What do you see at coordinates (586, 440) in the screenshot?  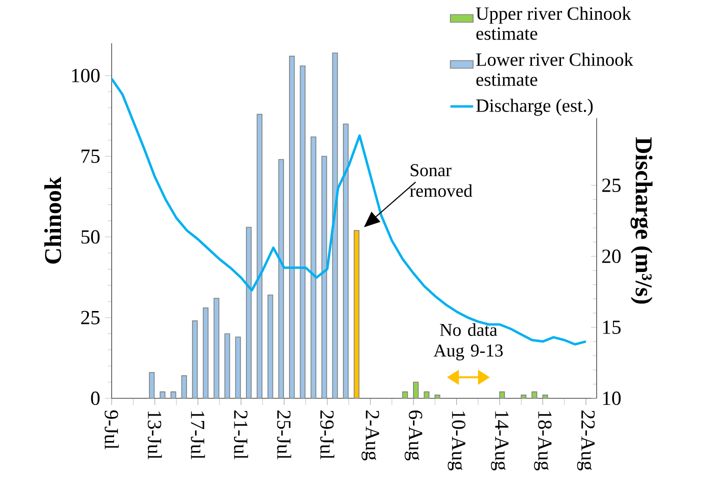 I see `x-tick-label: 22-Aug` at bounding box center [586, 440].